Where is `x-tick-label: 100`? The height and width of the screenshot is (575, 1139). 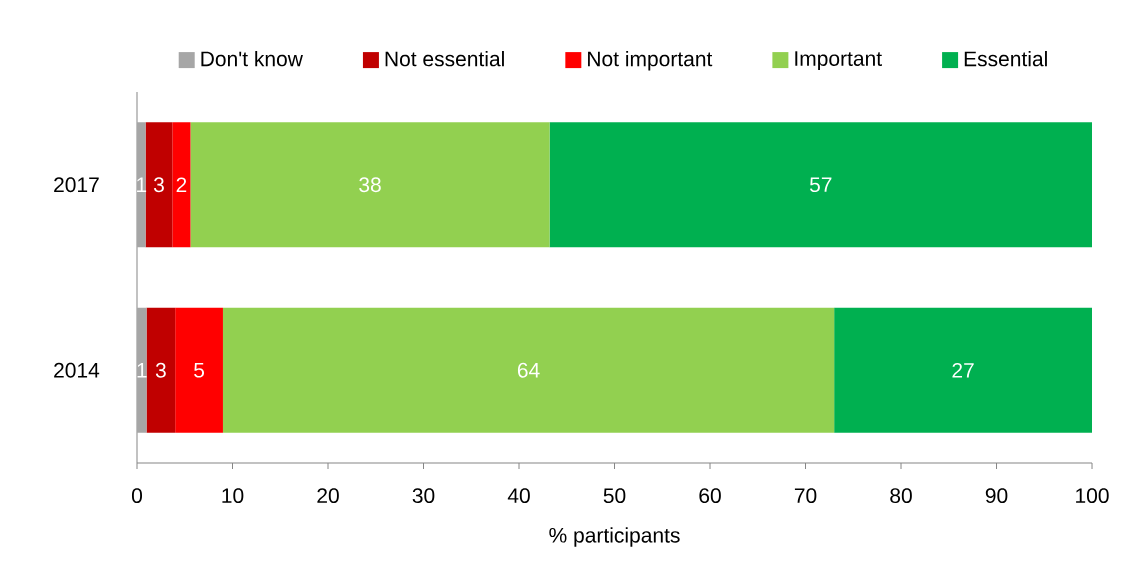
x-tick-label: 100 is located at coordinates (1092, 496).